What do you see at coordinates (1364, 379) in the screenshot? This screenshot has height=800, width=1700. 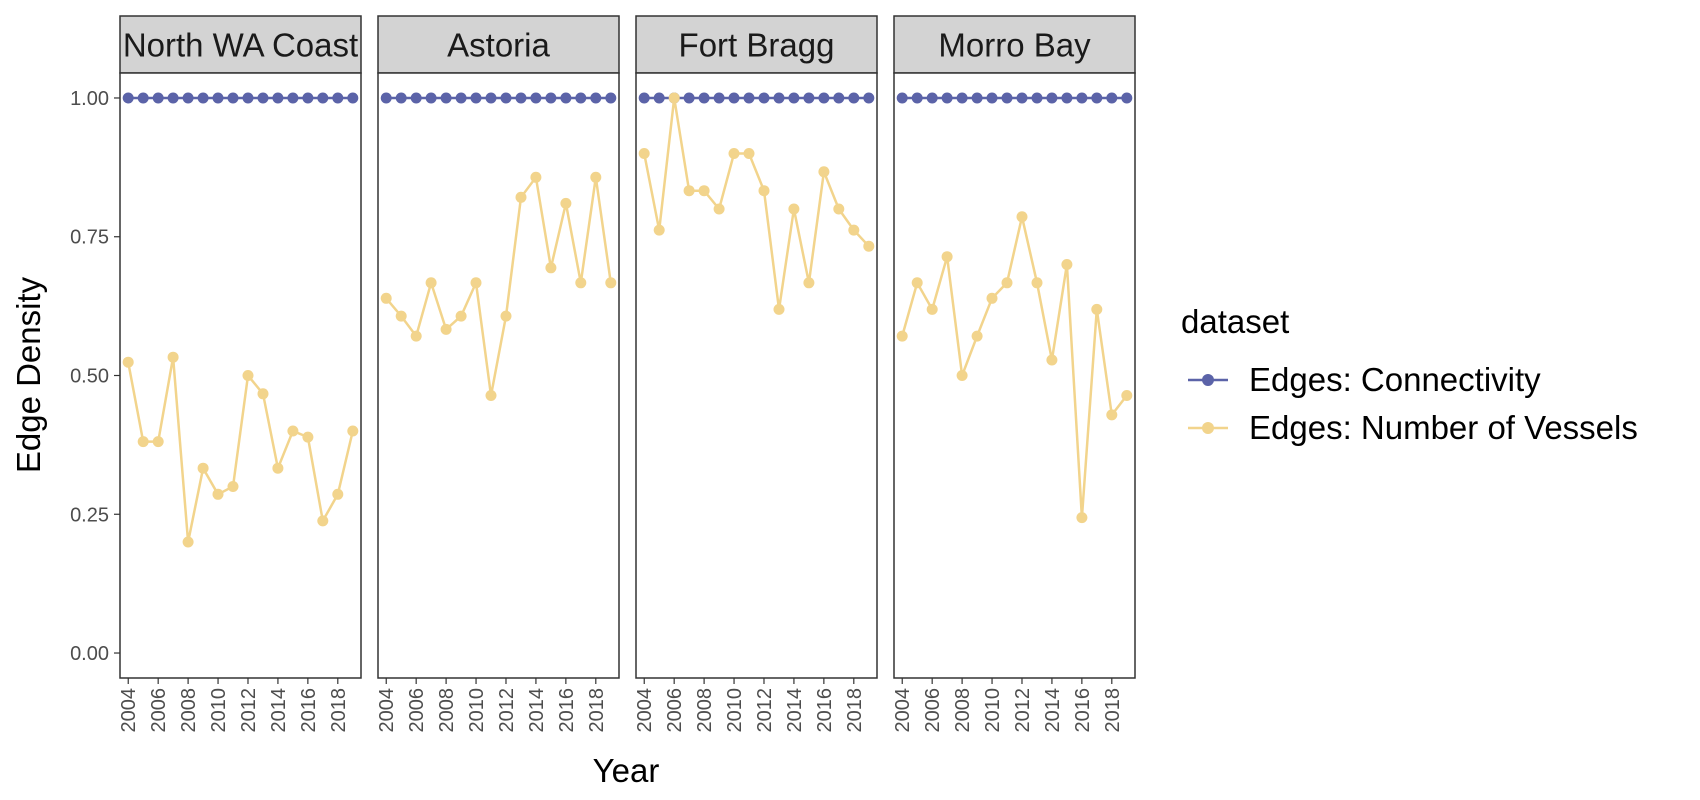 I see `legend-entry: Edges: Connectivity` at bounding box center [1364, 379].